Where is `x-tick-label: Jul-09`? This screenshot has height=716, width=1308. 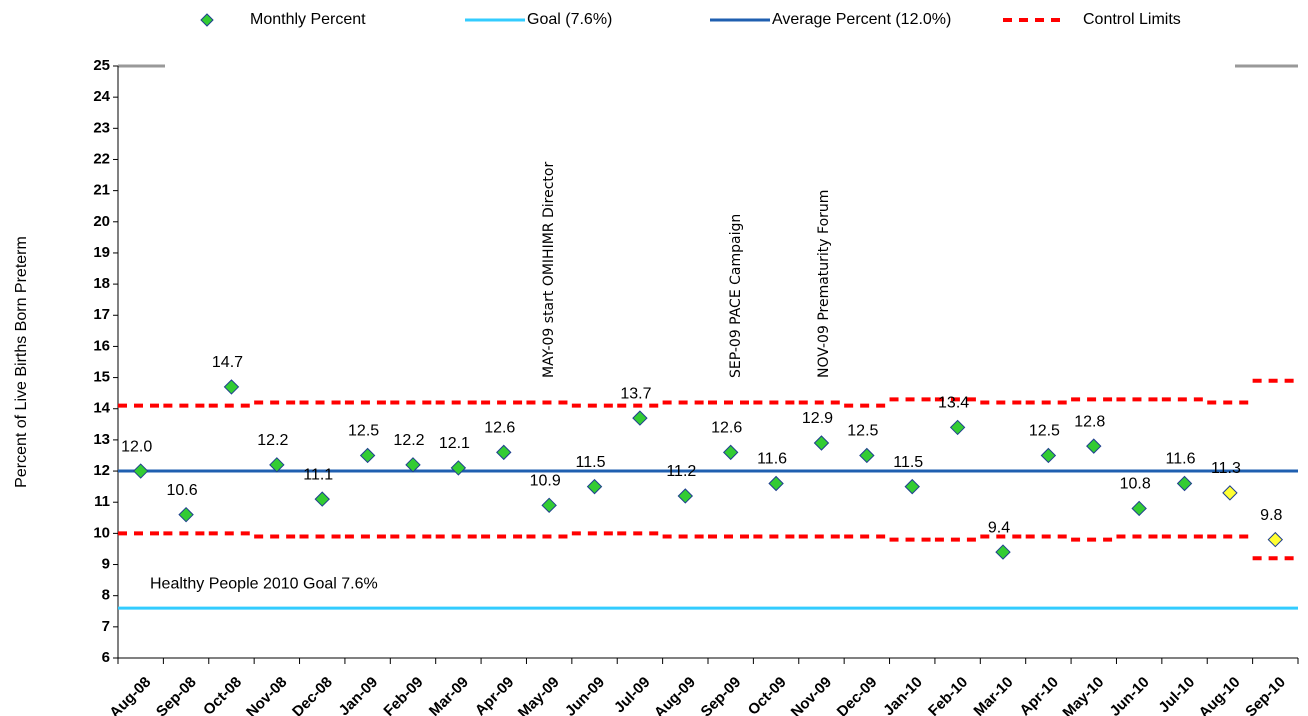
x-tick-label: Jul-09 is located at coordinates (632, 695).